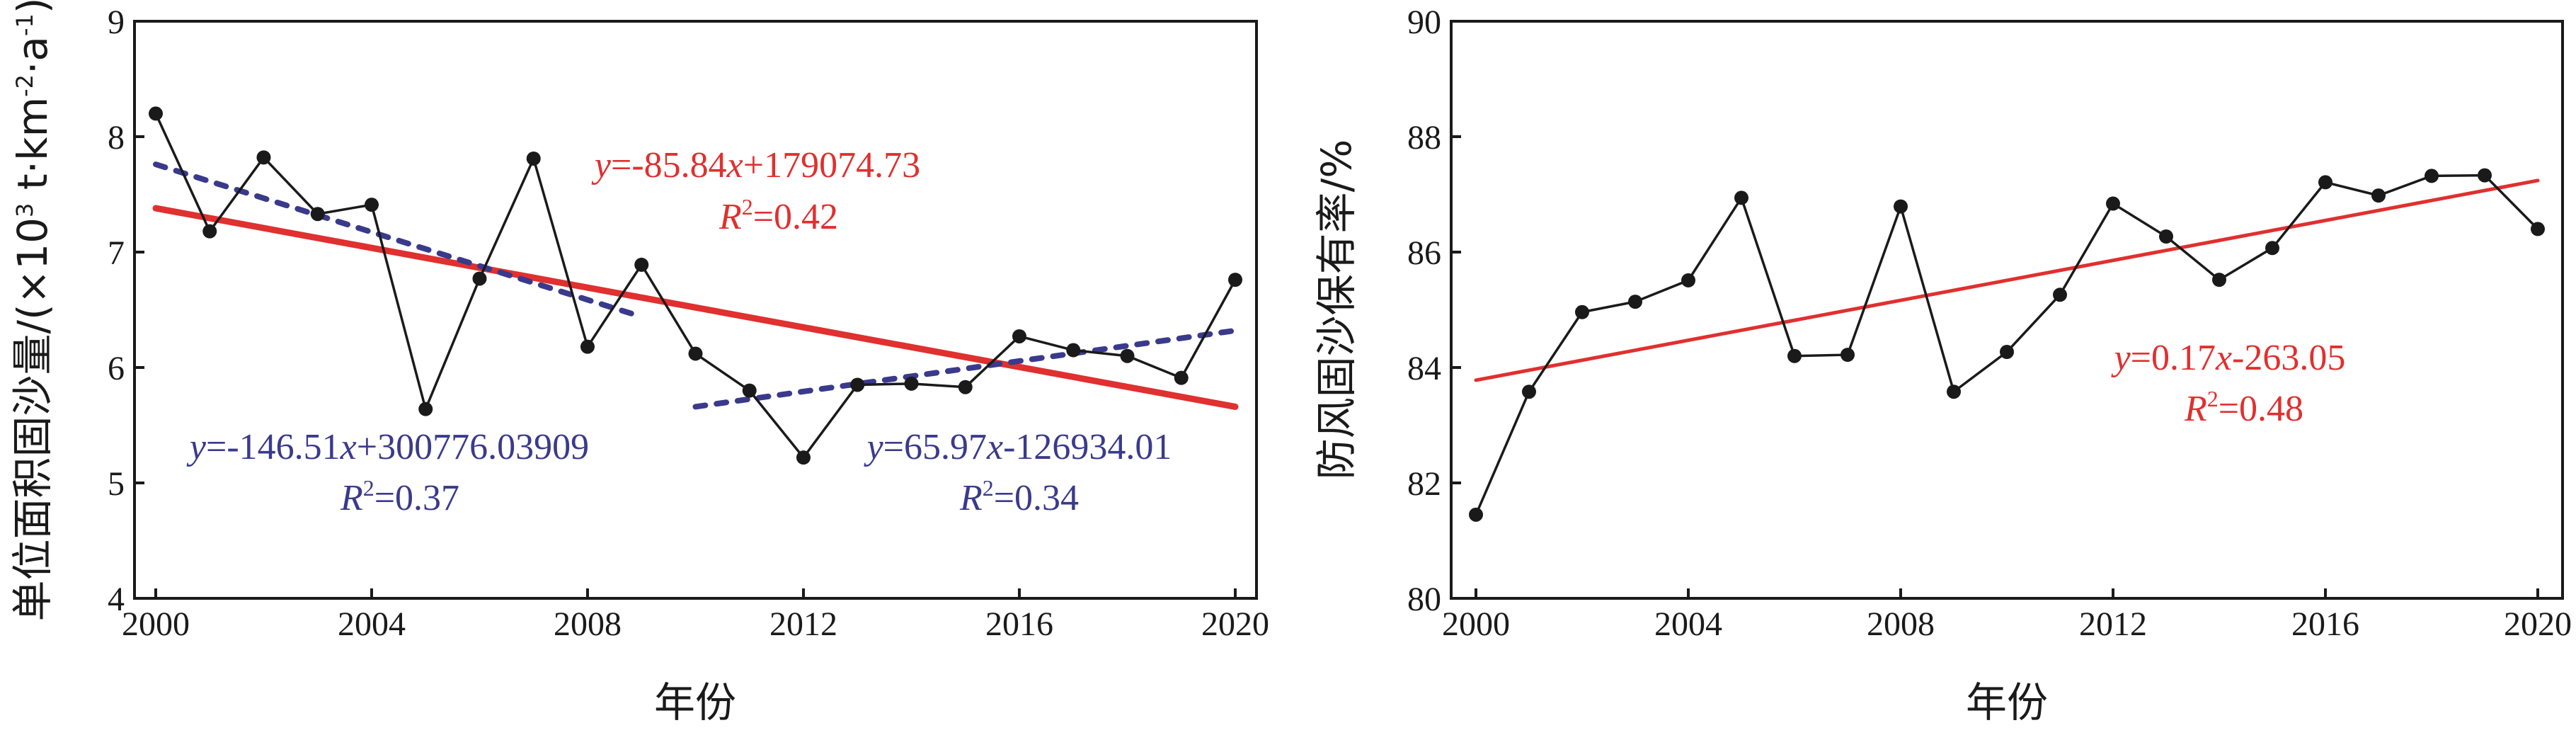 The width and height of the screenshot is (2576, 735). Describe the element at coordinates (1424, 484) in the screenshot. I see `right-y-tick-label: 82` at that location.